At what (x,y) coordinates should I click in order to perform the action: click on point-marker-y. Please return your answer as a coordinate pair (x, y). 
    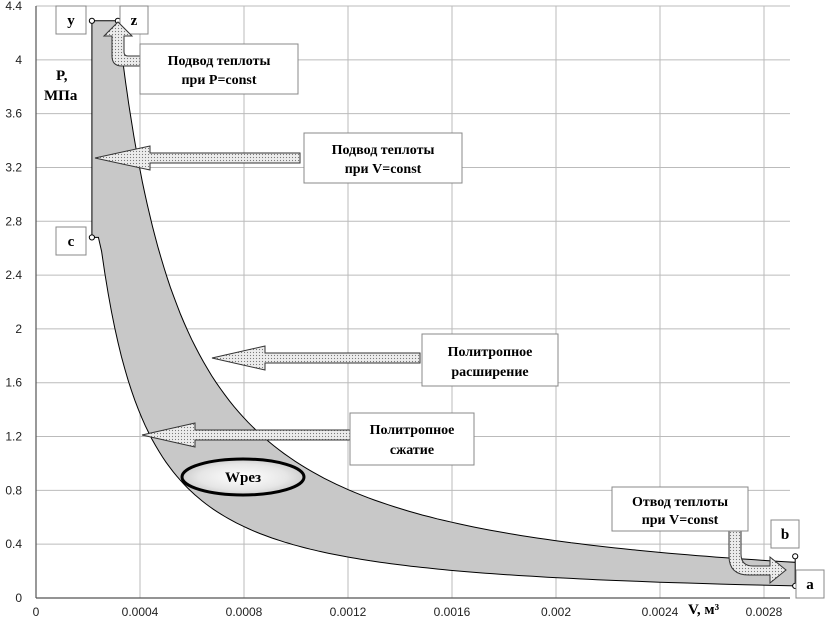
    Looking at the image, I should click on (92, 20).